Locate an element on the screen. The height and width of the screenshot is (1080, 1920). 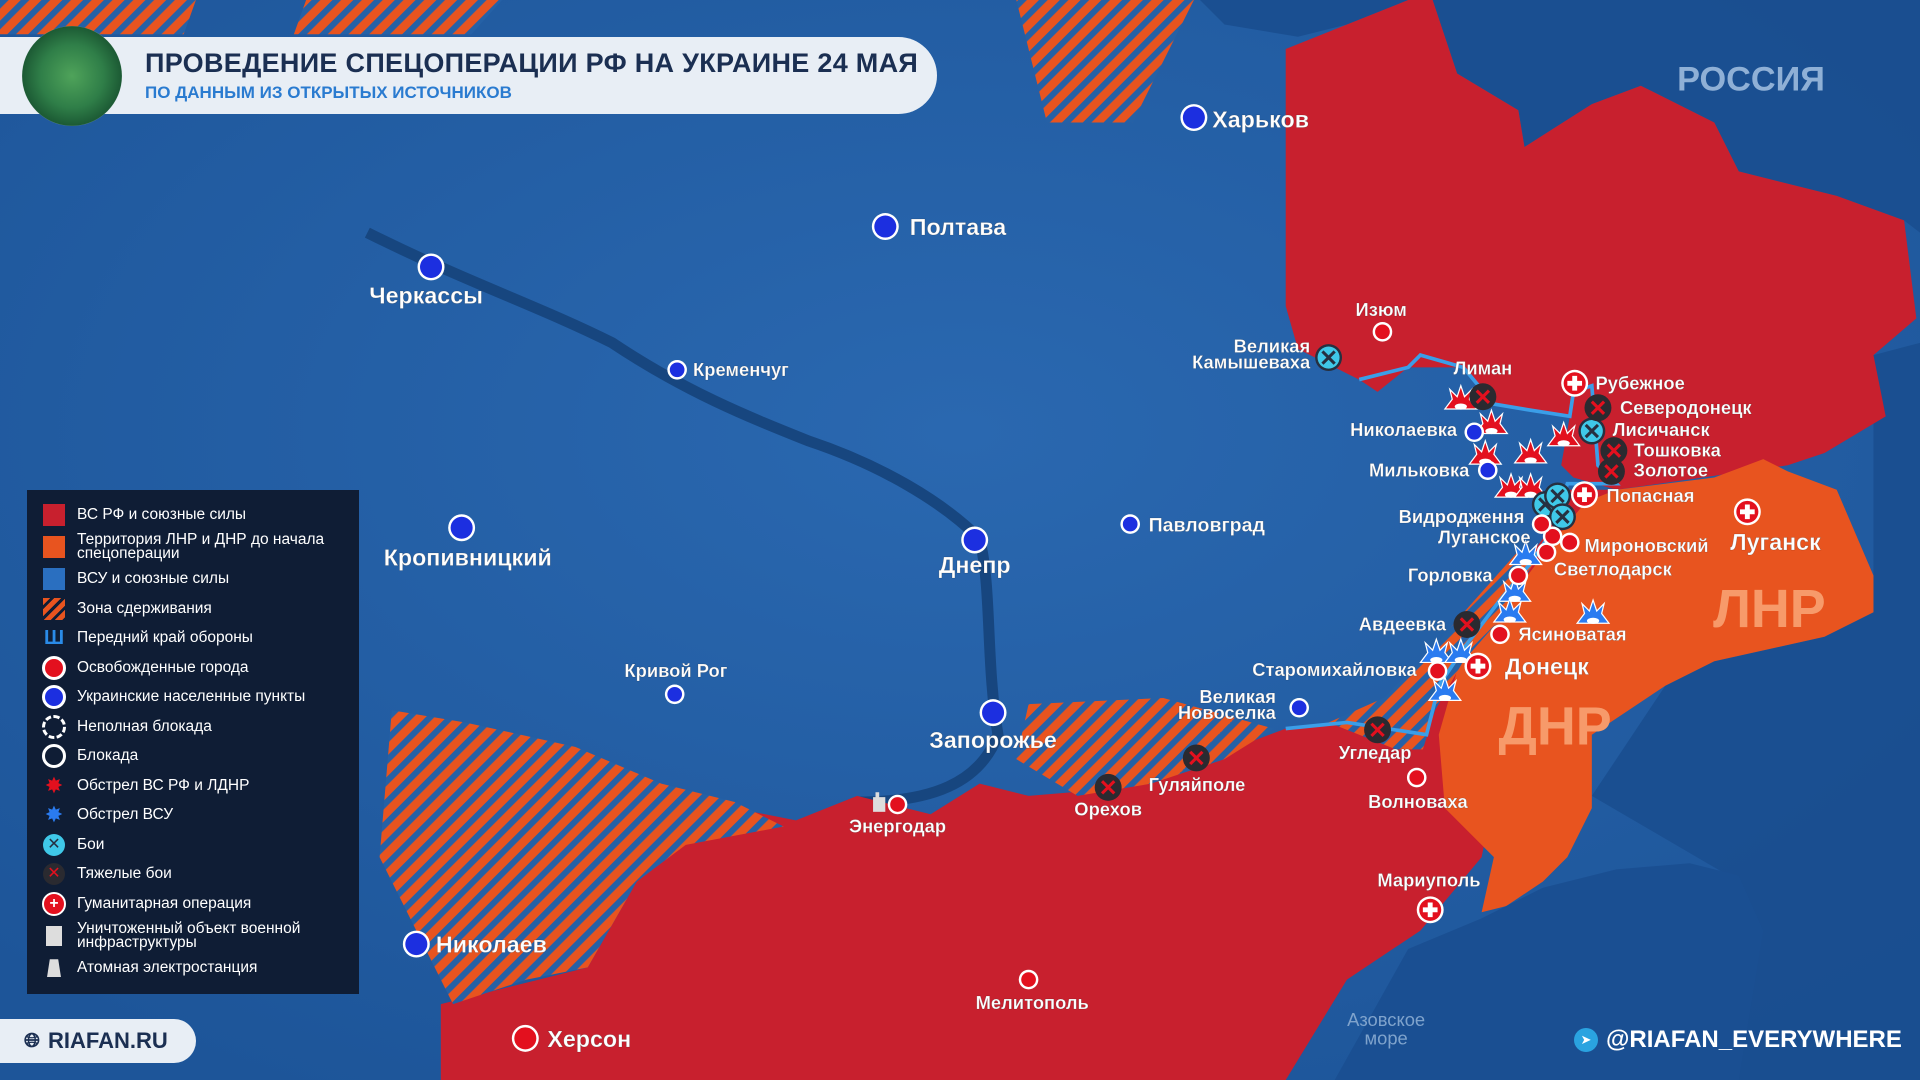
blue-burst-icon: ✸ is located at coordinates (54, 815).